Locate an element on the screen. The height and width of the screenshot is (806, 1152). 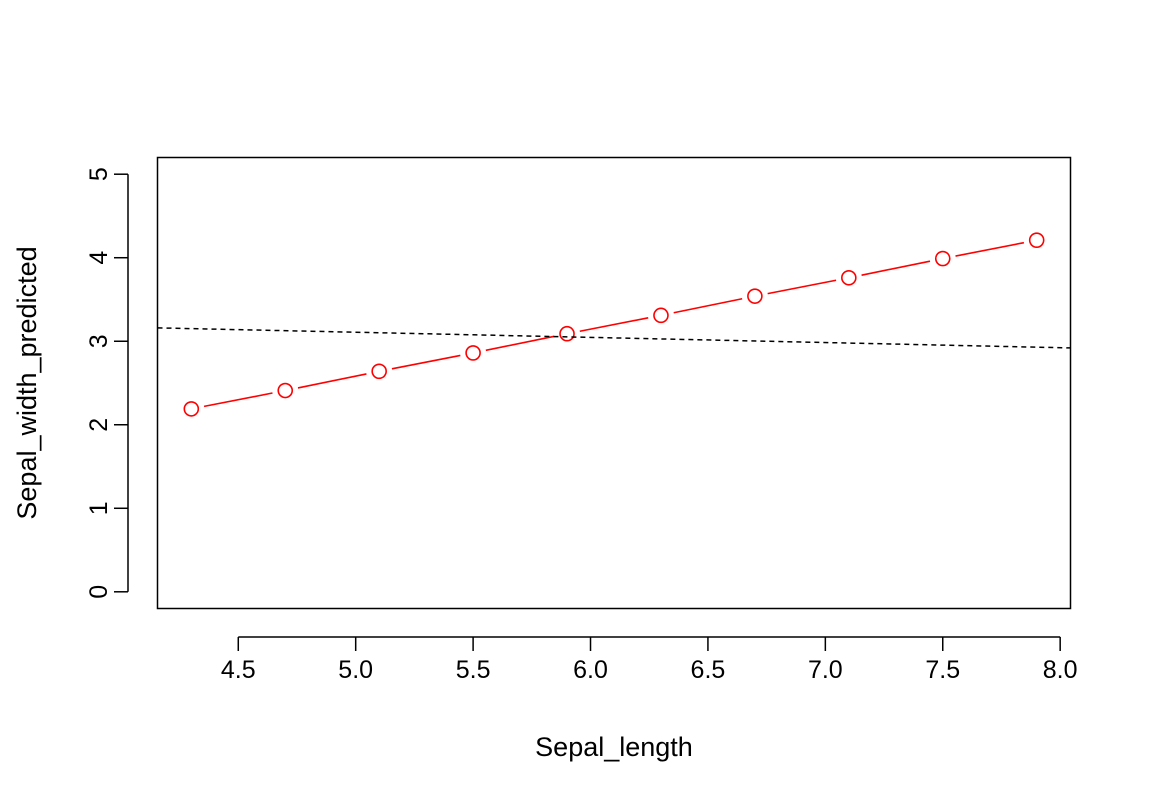
dashed-reference-line is located at coordinates (614, 338).